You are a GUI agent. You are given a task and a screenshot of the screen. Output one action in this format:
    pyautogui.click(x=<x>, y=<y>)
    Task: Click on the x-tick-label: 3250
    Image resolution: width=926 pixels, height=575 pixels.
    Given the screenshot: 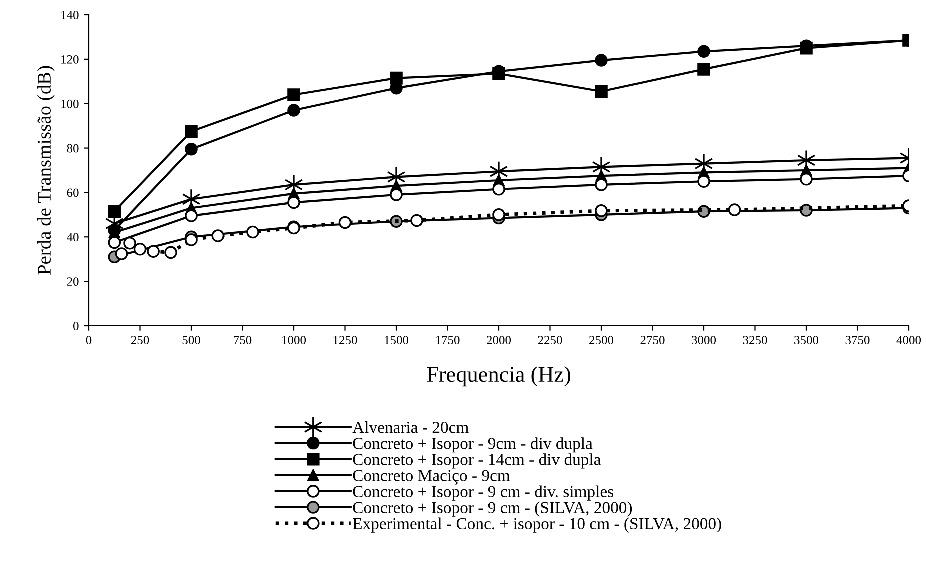 What is the action you would take?
    pyautogui.click(x=755, y=340)
    